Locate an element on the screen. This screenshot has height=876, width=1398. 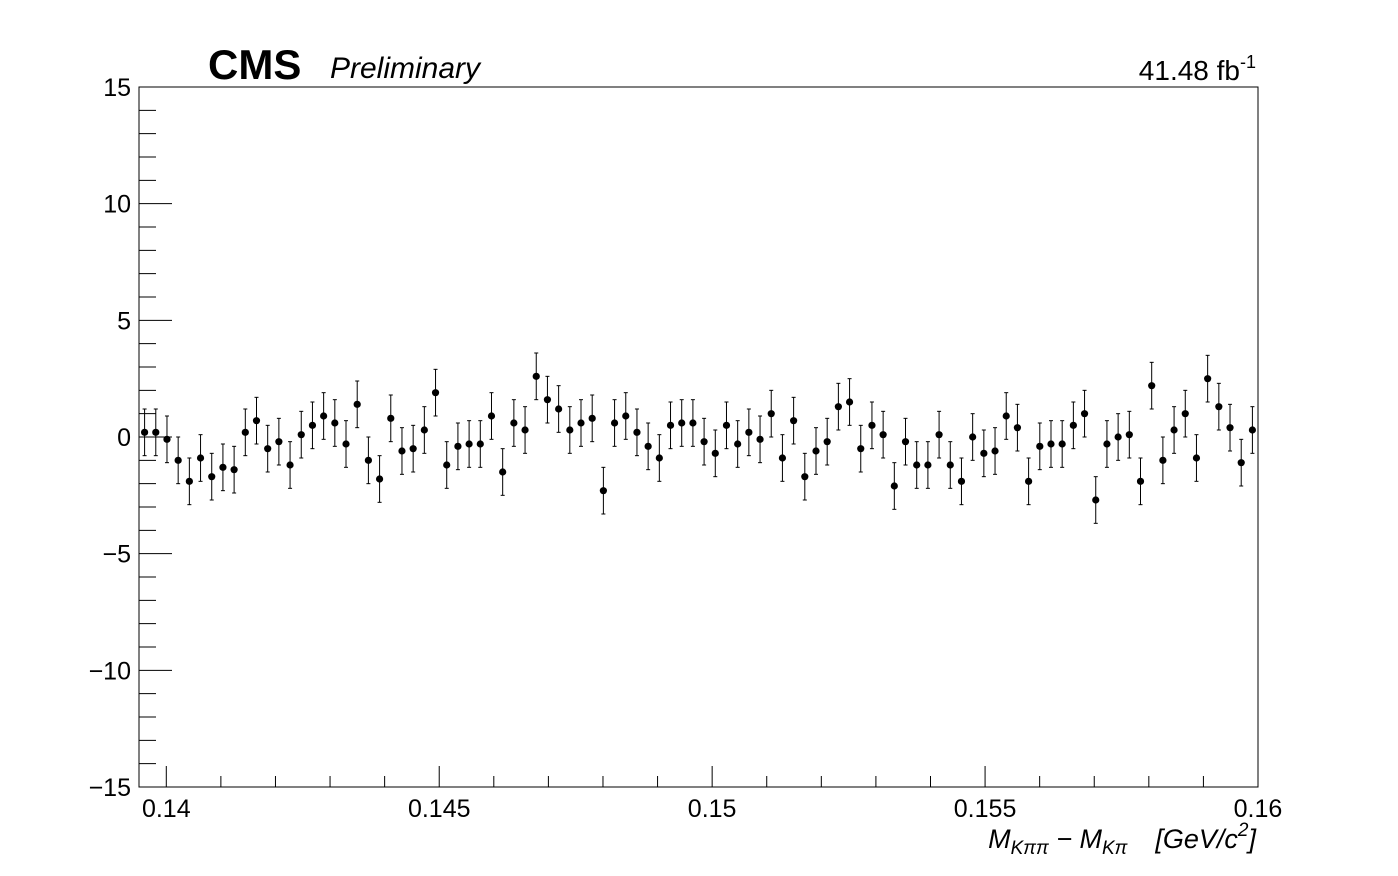
x-axis-title: MKππ − MKπ [GeV/c2] is located at coordinates (1122, 839).